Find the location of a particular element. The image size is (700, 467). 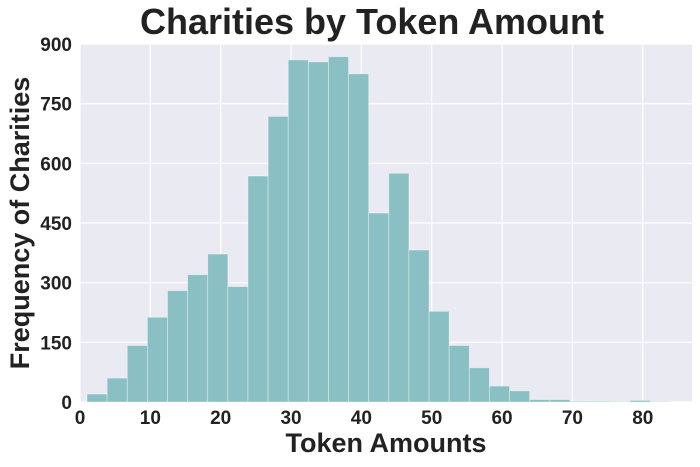

y-tick-labels: 0 150 300 450 600 750 900 is located at coordinates (56, 224).